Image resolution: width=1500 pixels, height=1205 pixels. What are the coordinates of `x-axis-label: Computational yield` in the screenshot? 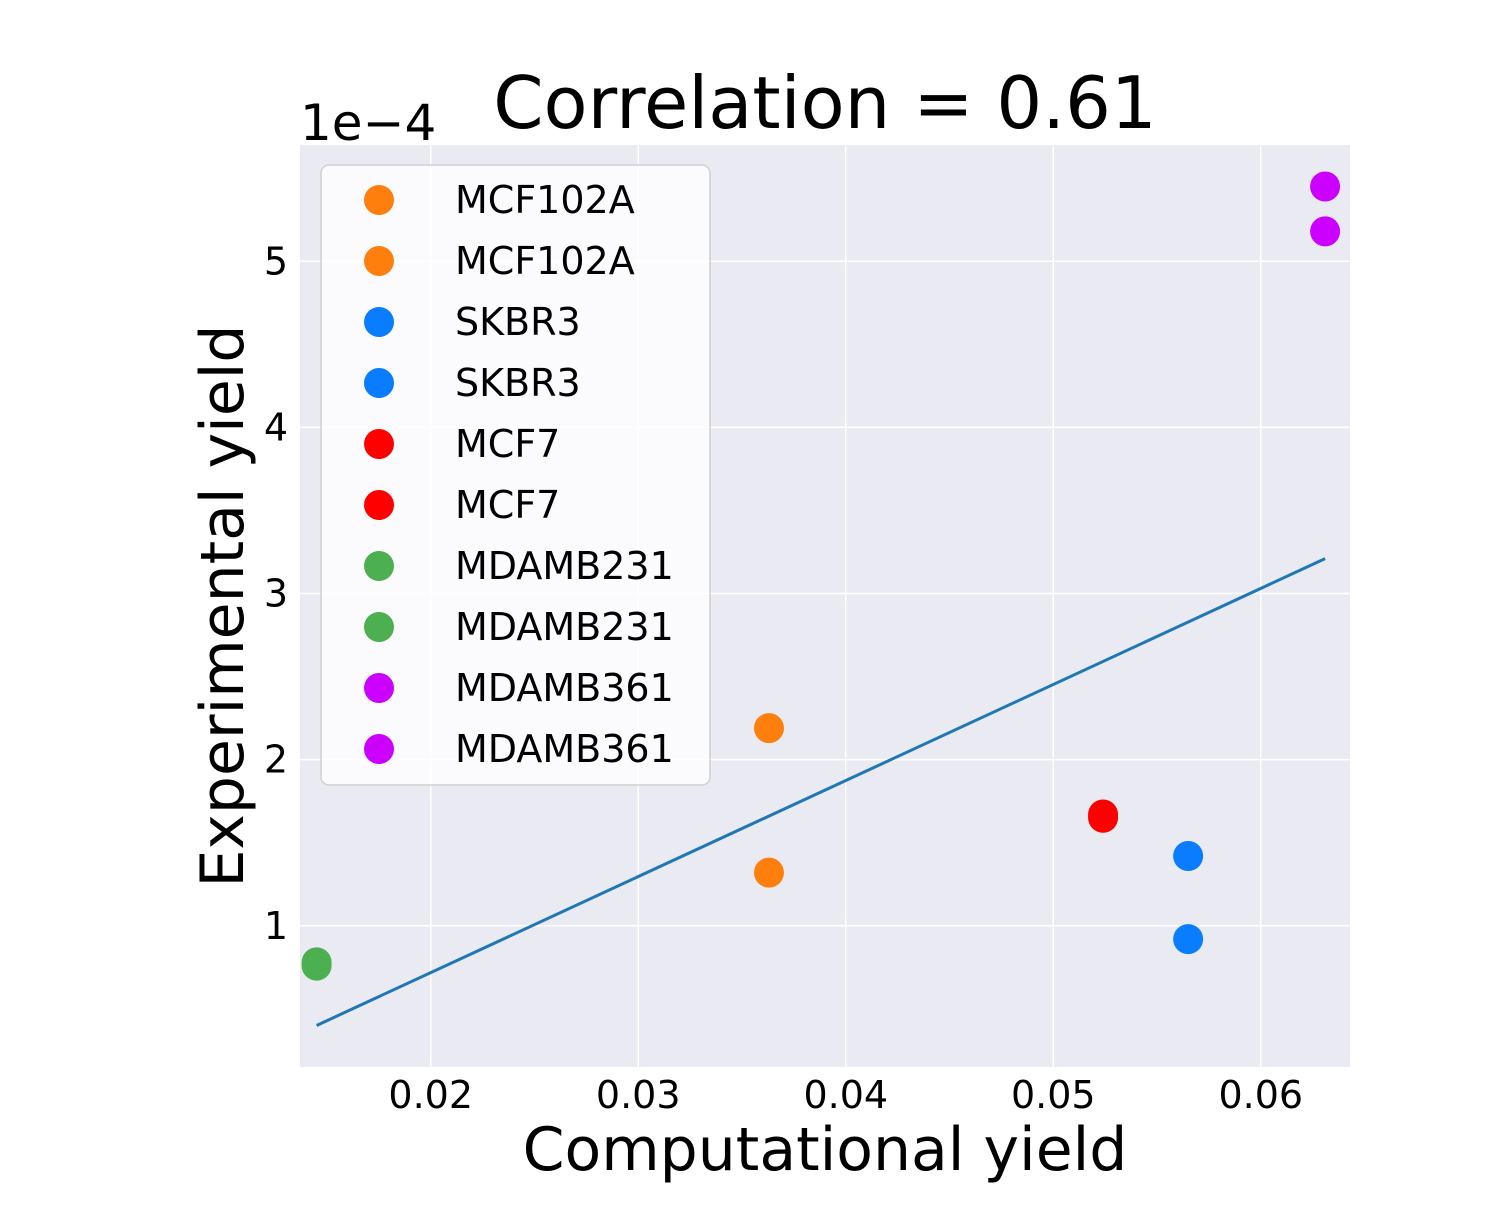 It's located at (825, 1150).